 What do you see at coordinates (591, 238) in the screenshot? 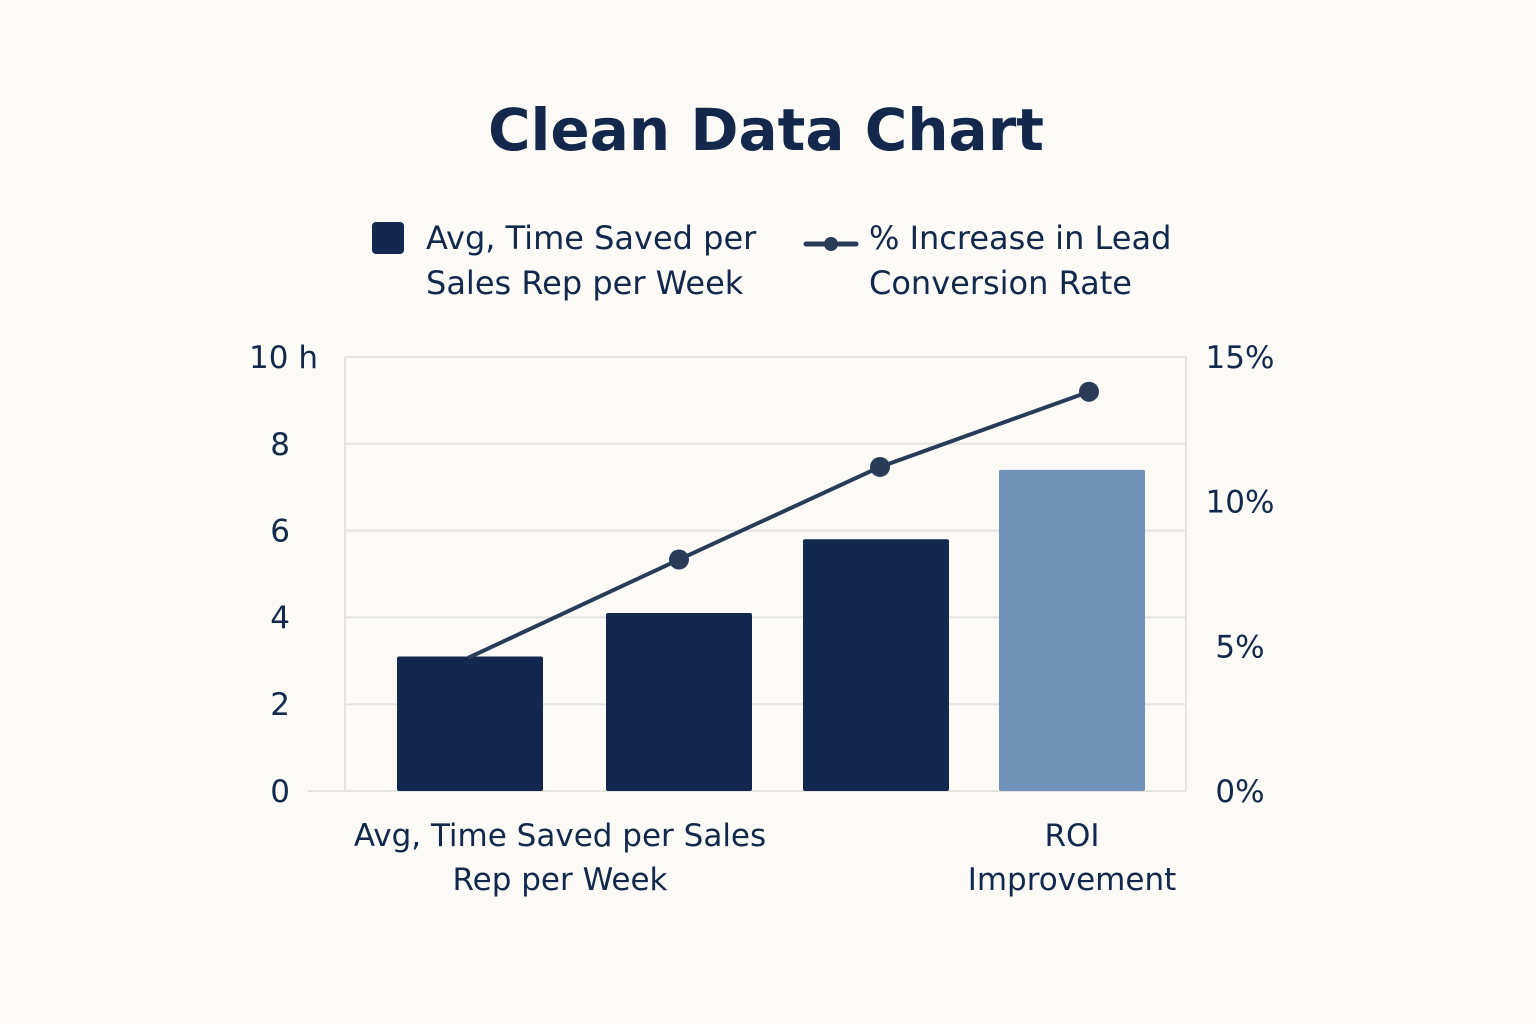
I see `legend-label-1-line-1: Avg, Time Saved per` at bounding box center [591, 238].